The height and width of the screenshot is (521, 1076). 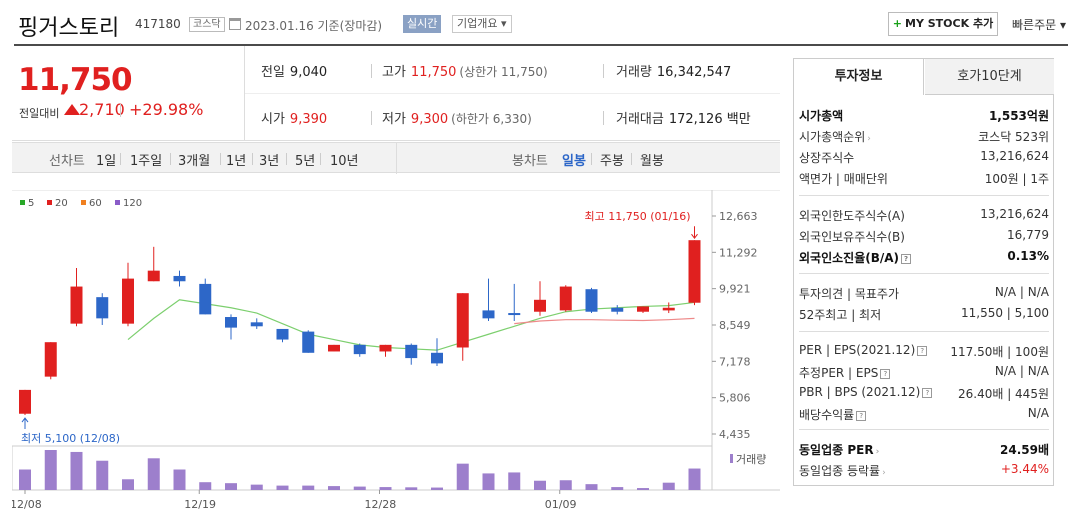 What do you see at coordinates (106, 161) in the screenshot?
I see `tab-1d: 1일` at bounding box center [106, 161].